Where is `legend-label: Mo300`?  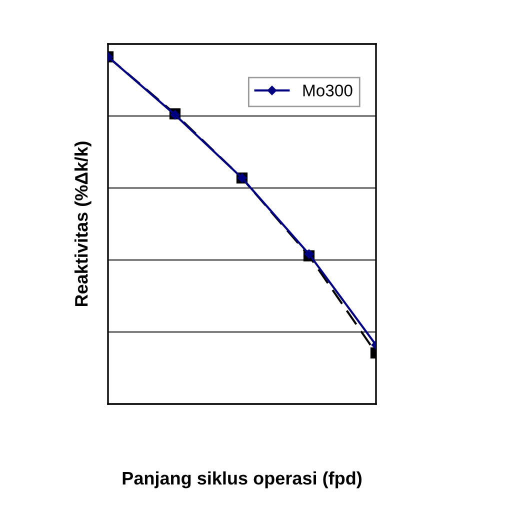 legend-label: Mo300 is located at coordinates (327, 90).